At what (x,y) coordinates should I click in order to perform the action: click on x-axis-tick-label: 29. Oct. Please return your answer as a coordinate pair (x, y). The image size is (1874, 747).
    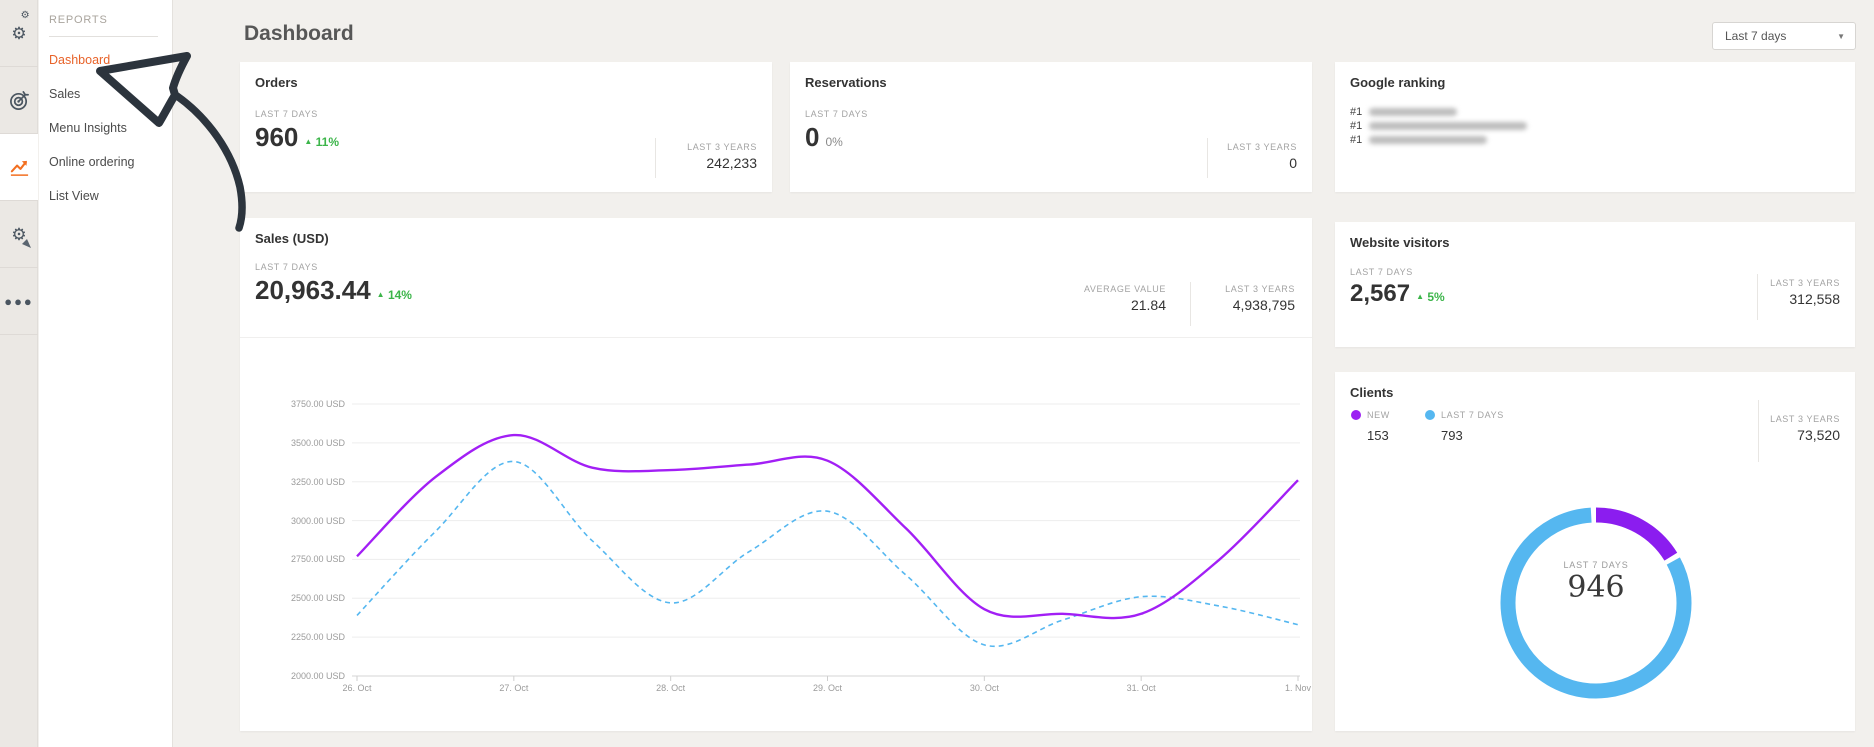
    Looking at the image, I should click on (827, 688).